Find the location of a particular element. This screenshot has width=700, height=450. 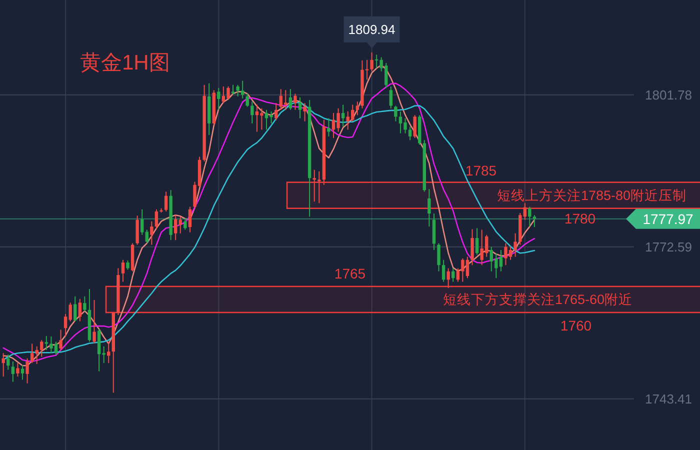

band-label: 短线下方支撑关注1765-60附近 is located at coordinates (538, 299).